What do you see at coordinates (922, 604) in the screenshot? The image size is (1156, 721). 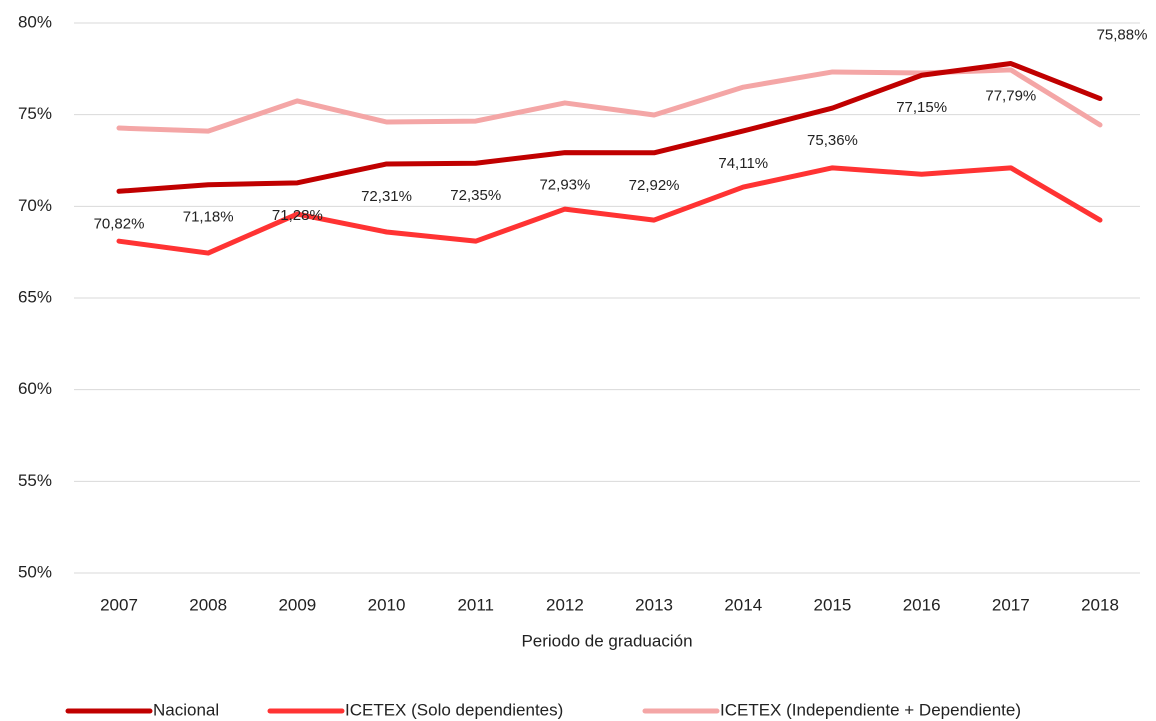 I see `x-tick-label: 2016` at bounding box center [922, 604].